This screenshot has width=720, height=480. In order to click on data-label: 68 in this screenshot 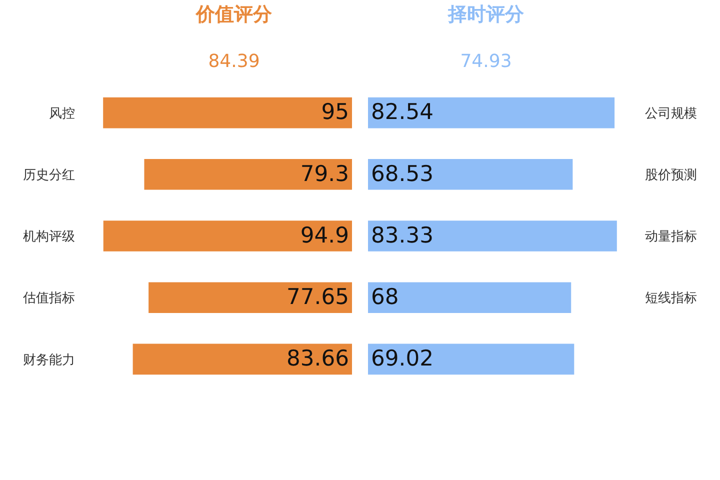, I will do `click(385, 297)`.